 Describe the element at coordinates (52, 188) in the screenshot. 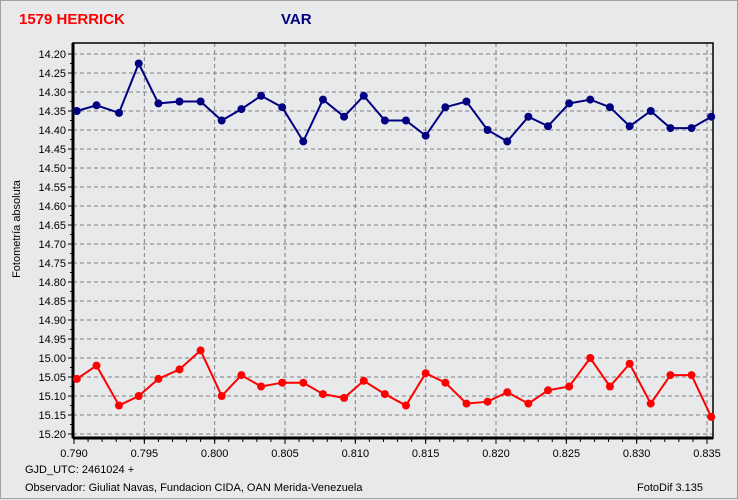

I see `y-tick-label: 14.55` at that location.